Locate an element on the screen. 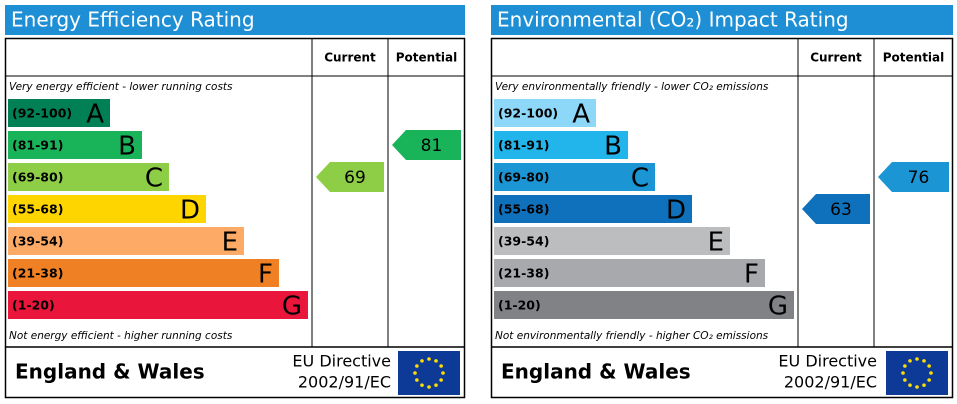  current-rating: 63 is located at coordinates (841, 210).